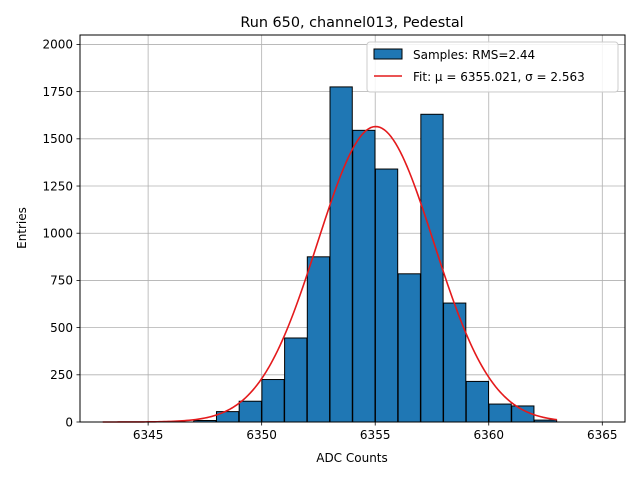 The height and width of the screenshot is (480, 640). Describe the element at coordinates (602, 435) in the screenshot. I see `x-tick-label: 6365` at that location.